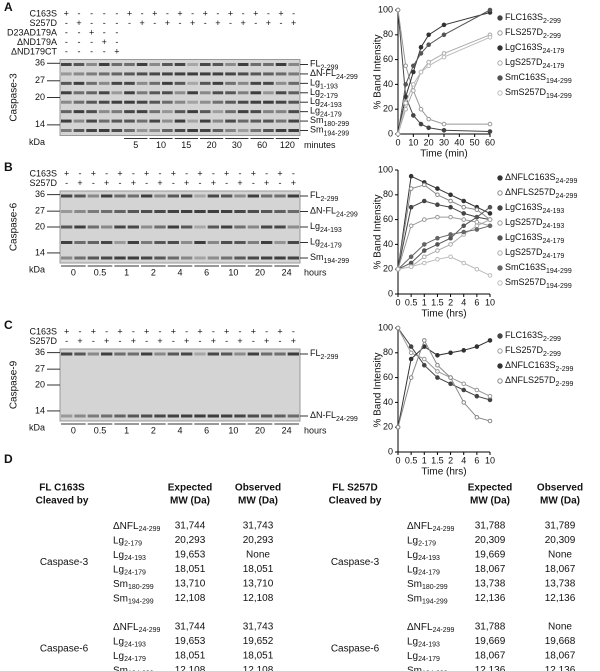 The width and height of the screenshot is (600, 671). I want to click on fragment-name: Lg24-179, so click(423, 570).